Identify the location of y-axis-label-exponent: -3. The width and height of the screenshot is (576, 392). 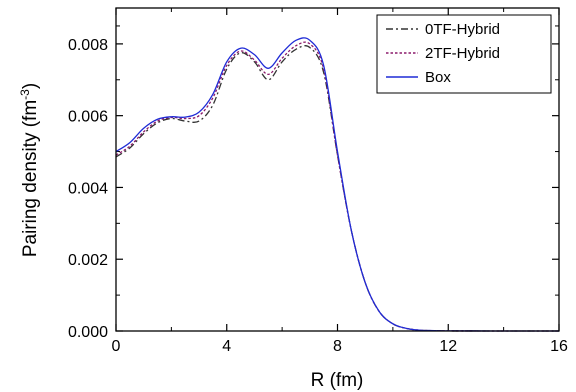
(25, 94).